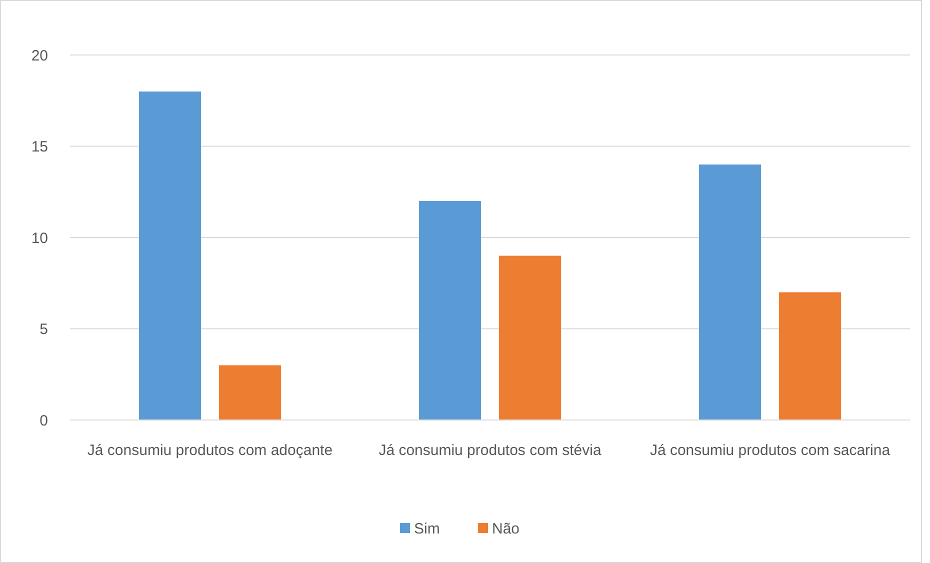 The width and height of the screenshot is (930, 563). What do you see at coordinates (210, 450) in the screenshot?
I see `x-tick-label: Já consumiu produtos com adoçante` at bounding box center [210, 450].